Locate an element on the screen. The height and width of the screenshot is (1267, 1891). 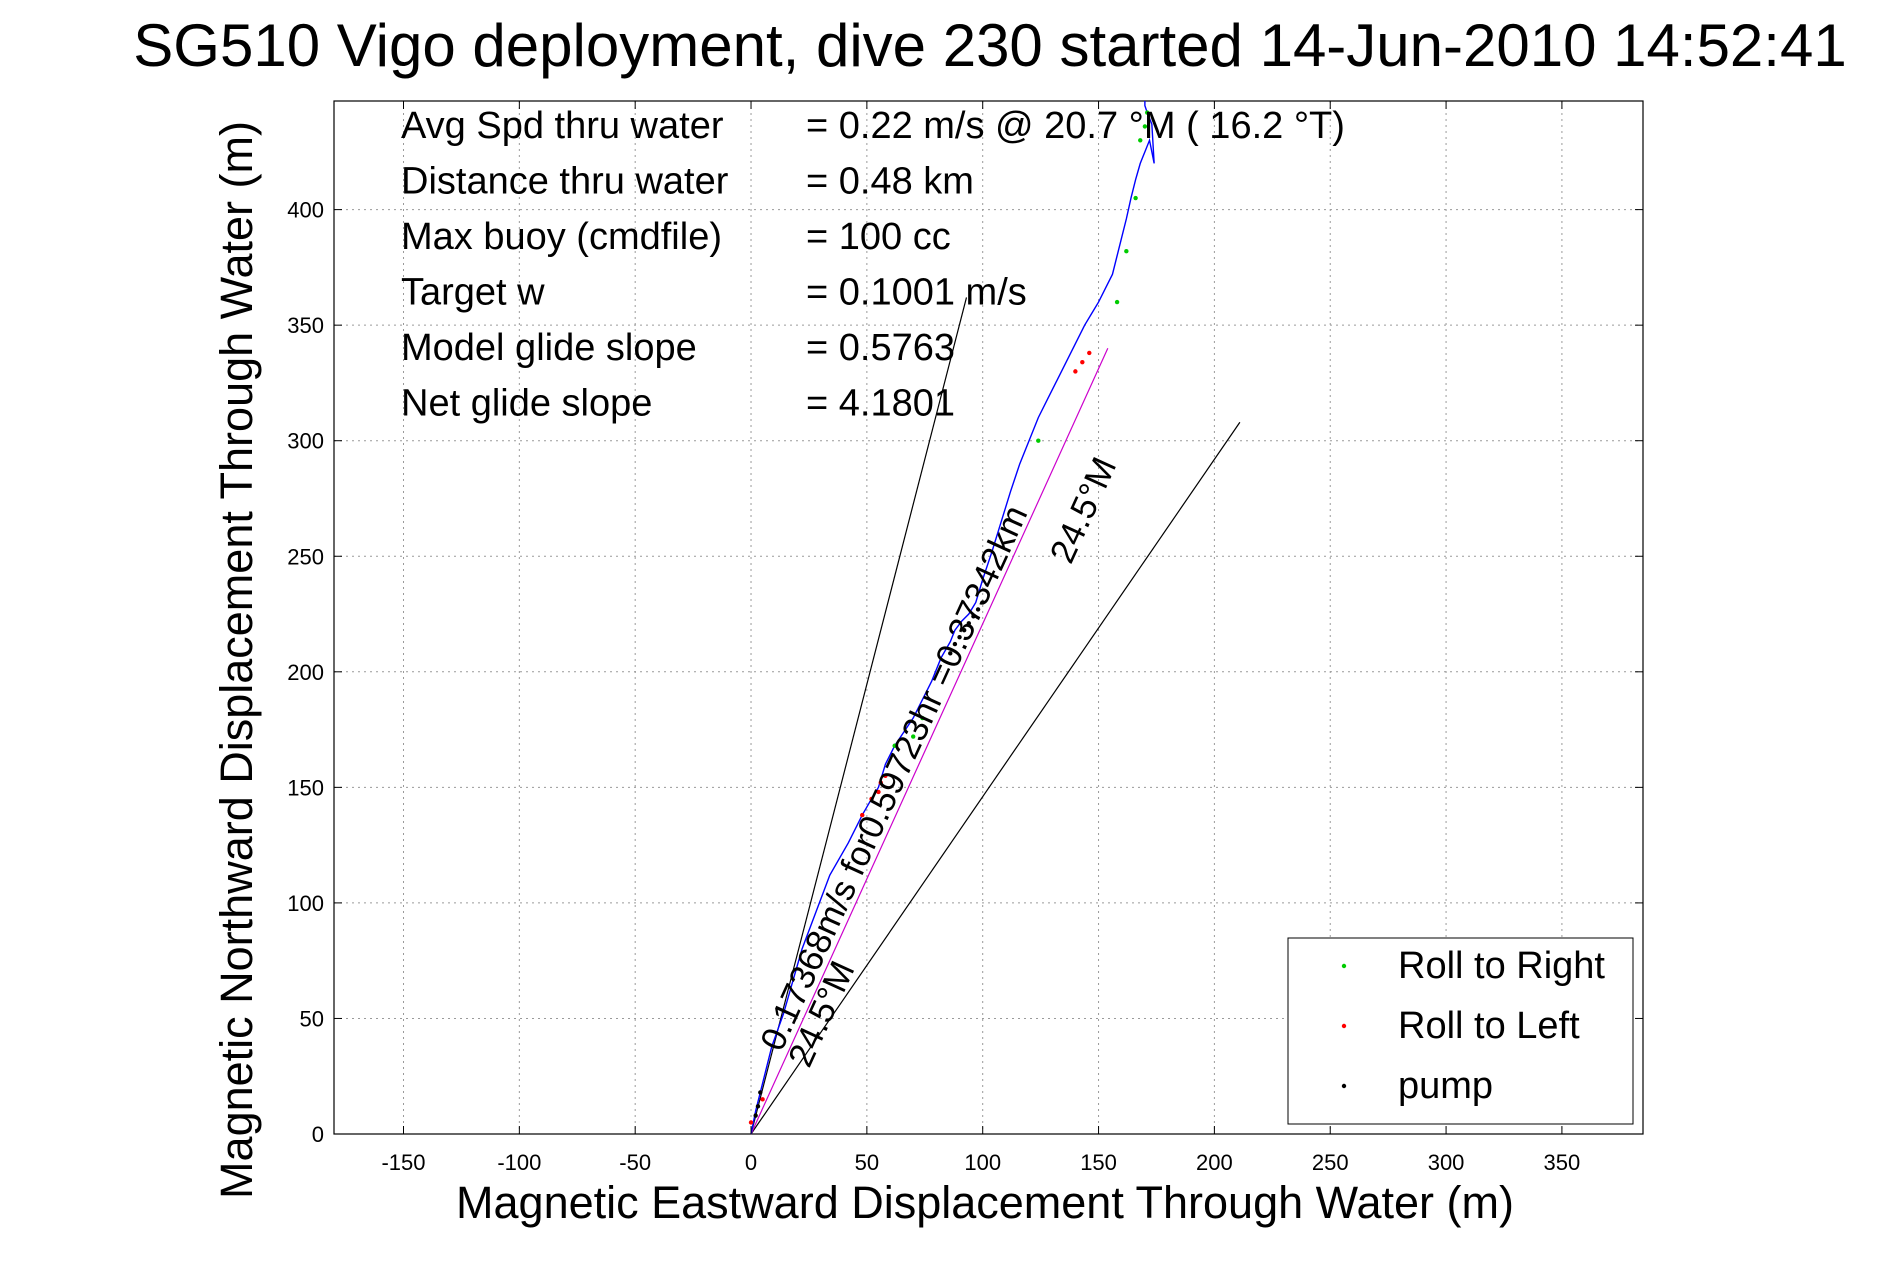
x-tick-label: -150 is located at coordinates (403, 1162).